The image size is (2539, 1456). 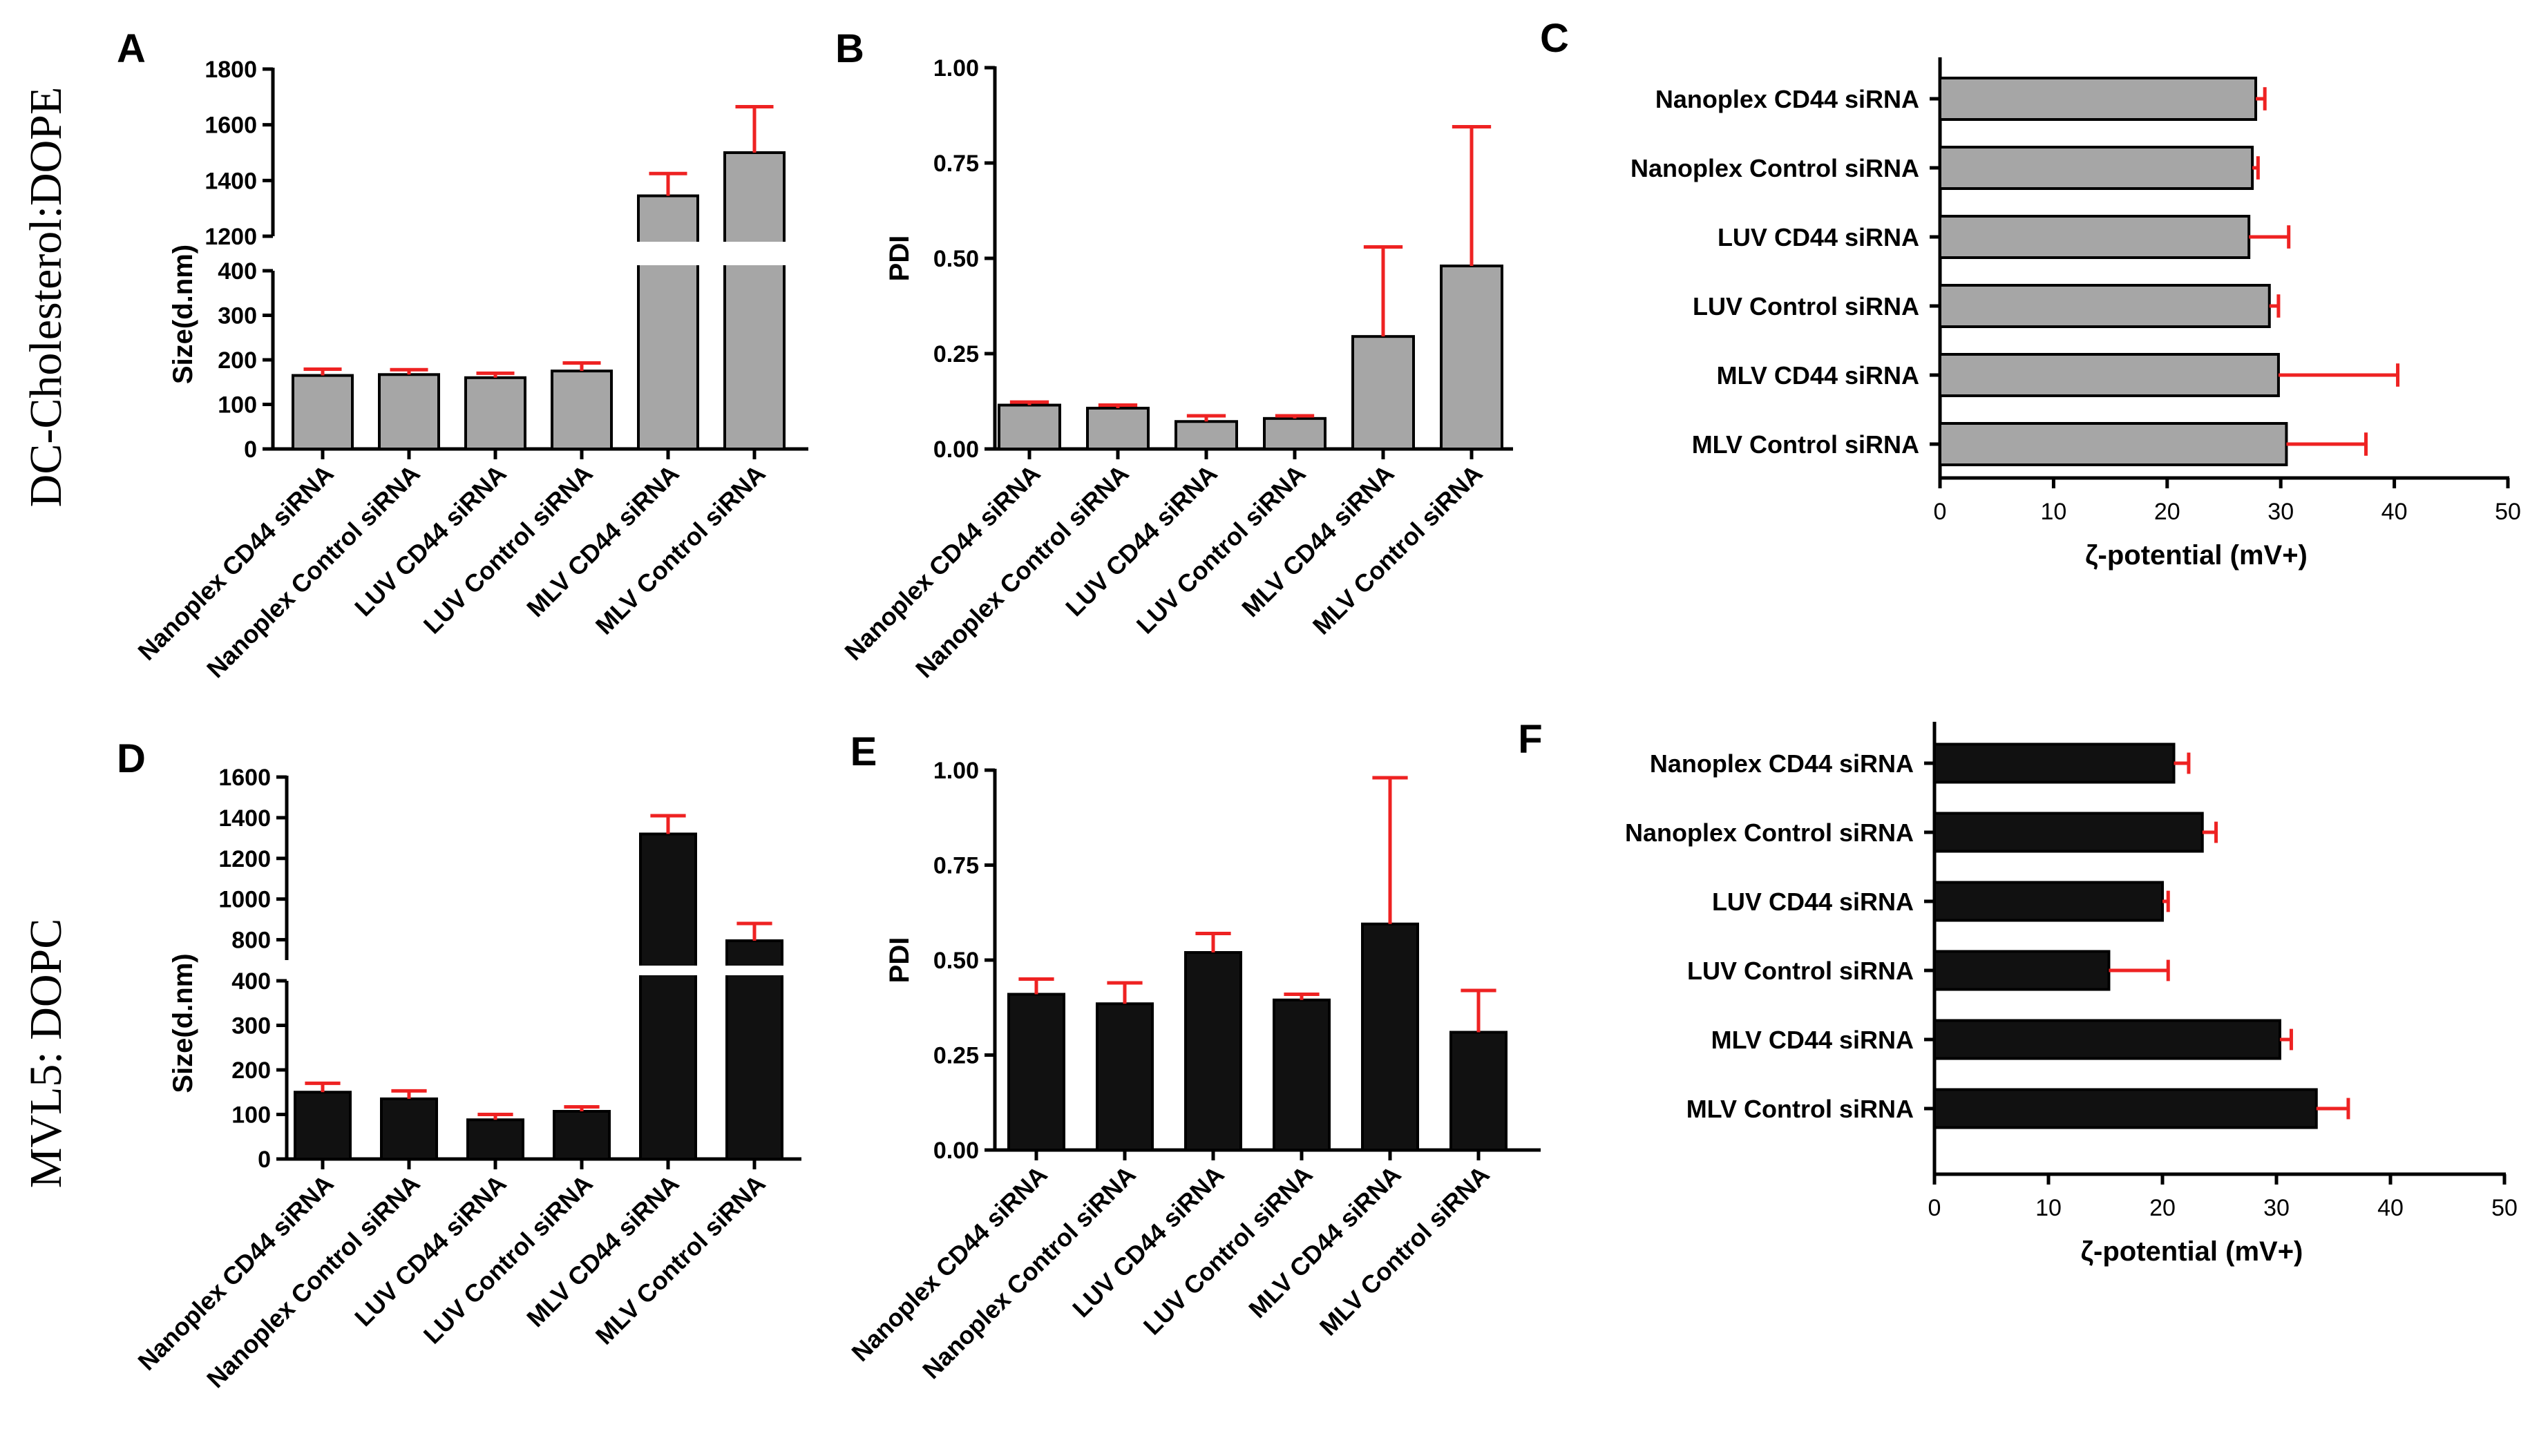 What do you see at coordinates (264, 1160) in the screenshot?
I see `y-tick-label: 0` at bounding box center [264, 1160].